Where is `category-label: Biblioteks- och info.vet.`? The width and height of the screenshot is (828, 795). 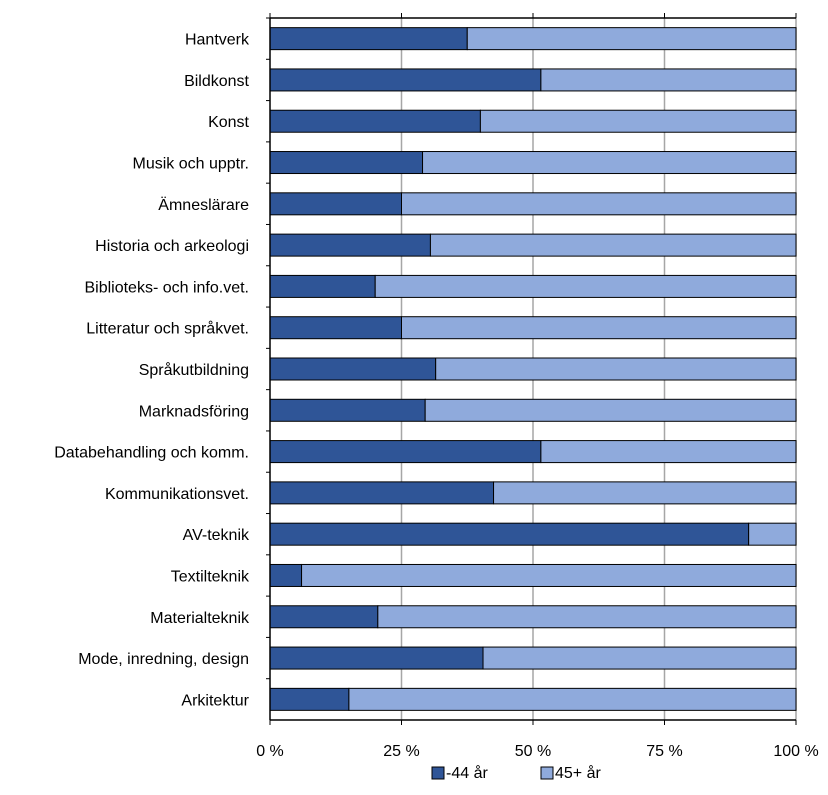
category-label: Biblioteks- och info.vet. is located at coordinates (166, 287).